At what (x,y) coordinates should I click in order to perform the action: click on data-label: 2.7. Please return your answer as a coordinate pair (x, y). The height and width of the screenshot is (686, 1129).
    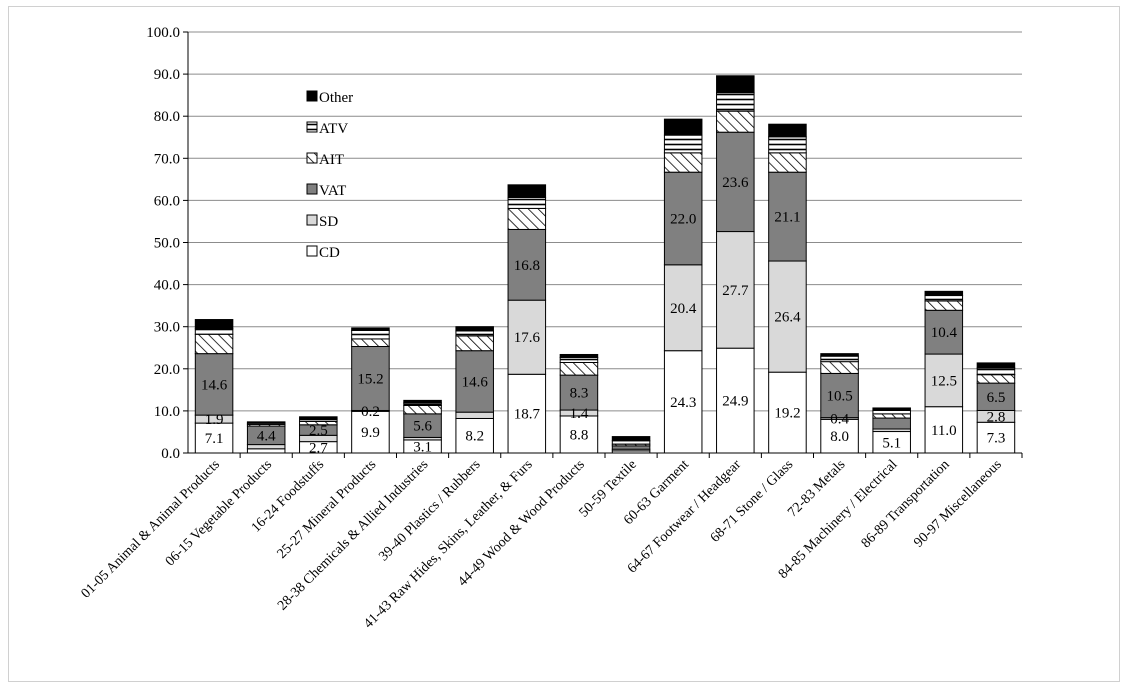
    Looking at the image, I should click on (318, 448).